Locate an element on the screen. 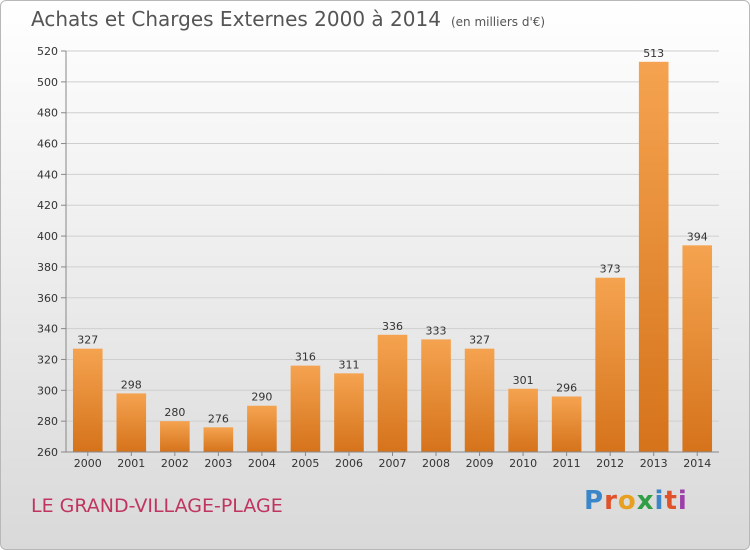 The height and width of the screenshot is (550, 750). x-tick-label: 2006 is located at coordinates (349, 463).